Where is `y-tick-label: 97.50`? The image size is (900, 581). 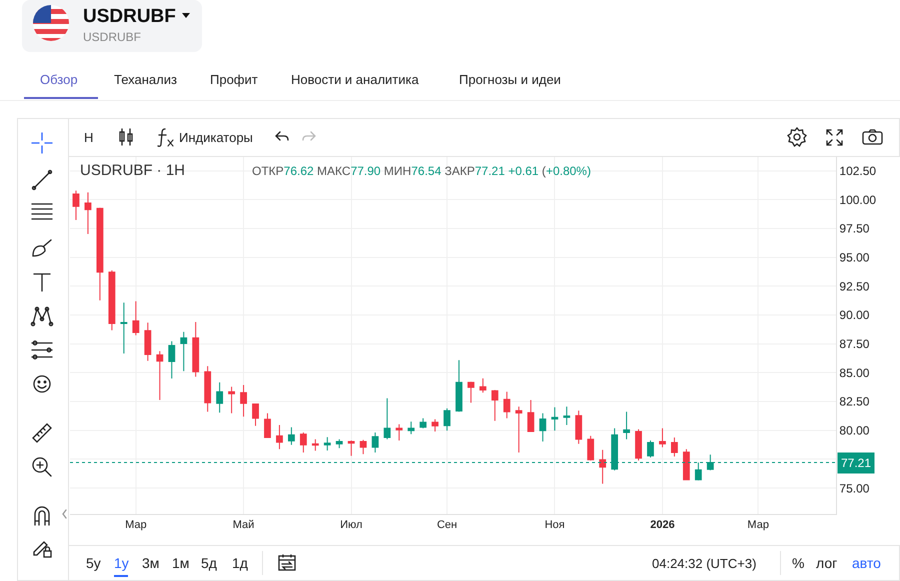 y-tick-label: 97.50 is located at coordinates (854, 229).